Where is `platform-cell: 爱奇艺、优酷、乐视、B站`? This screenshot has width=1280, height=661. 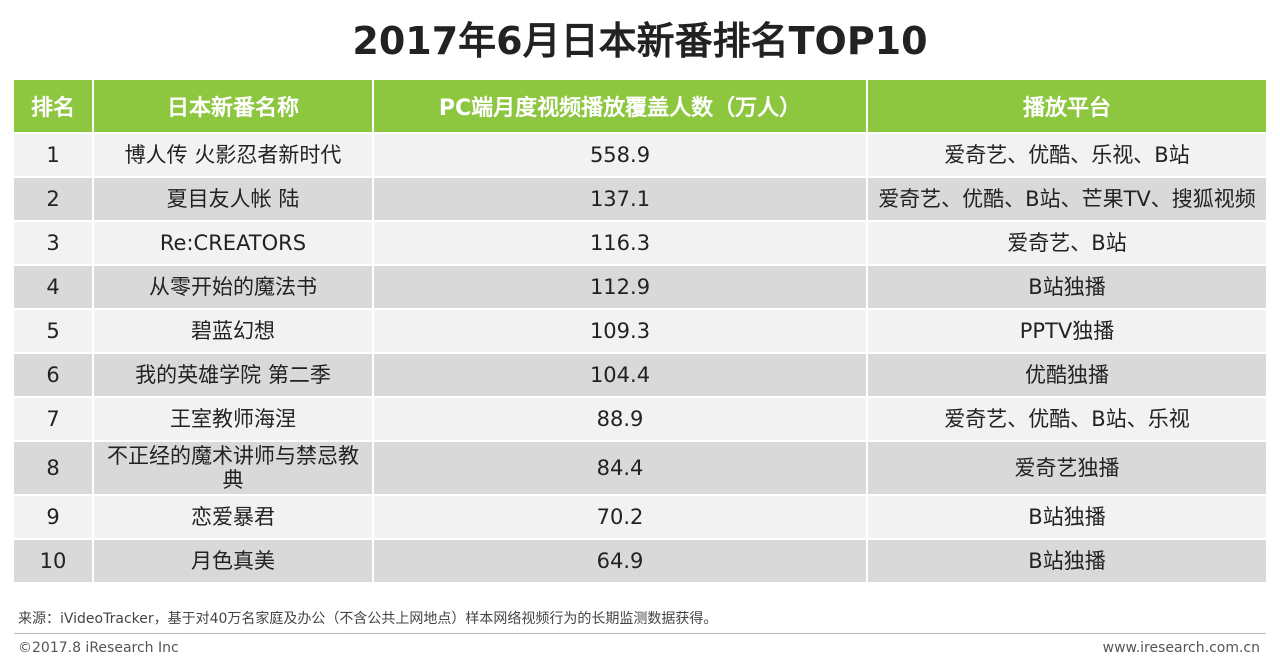
platform-cell: 爱奇艺、优酷、乐视、B站 is located at coordinates (1067, 154).